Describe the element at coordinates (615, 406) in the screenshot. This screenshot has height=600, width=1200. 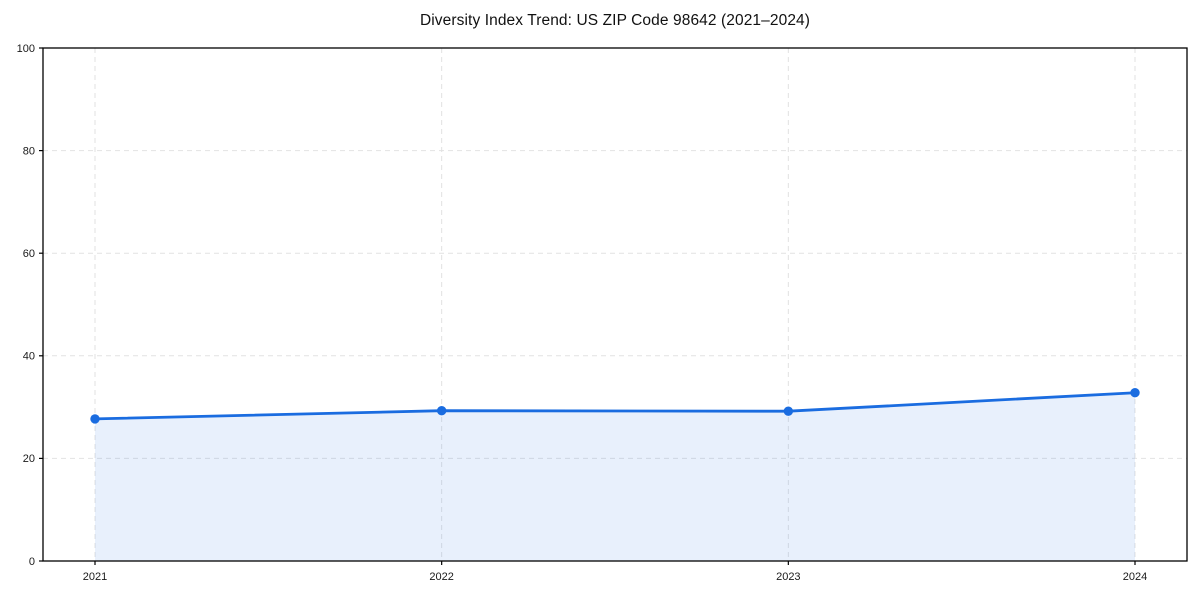
I see `trend-line` at that location.